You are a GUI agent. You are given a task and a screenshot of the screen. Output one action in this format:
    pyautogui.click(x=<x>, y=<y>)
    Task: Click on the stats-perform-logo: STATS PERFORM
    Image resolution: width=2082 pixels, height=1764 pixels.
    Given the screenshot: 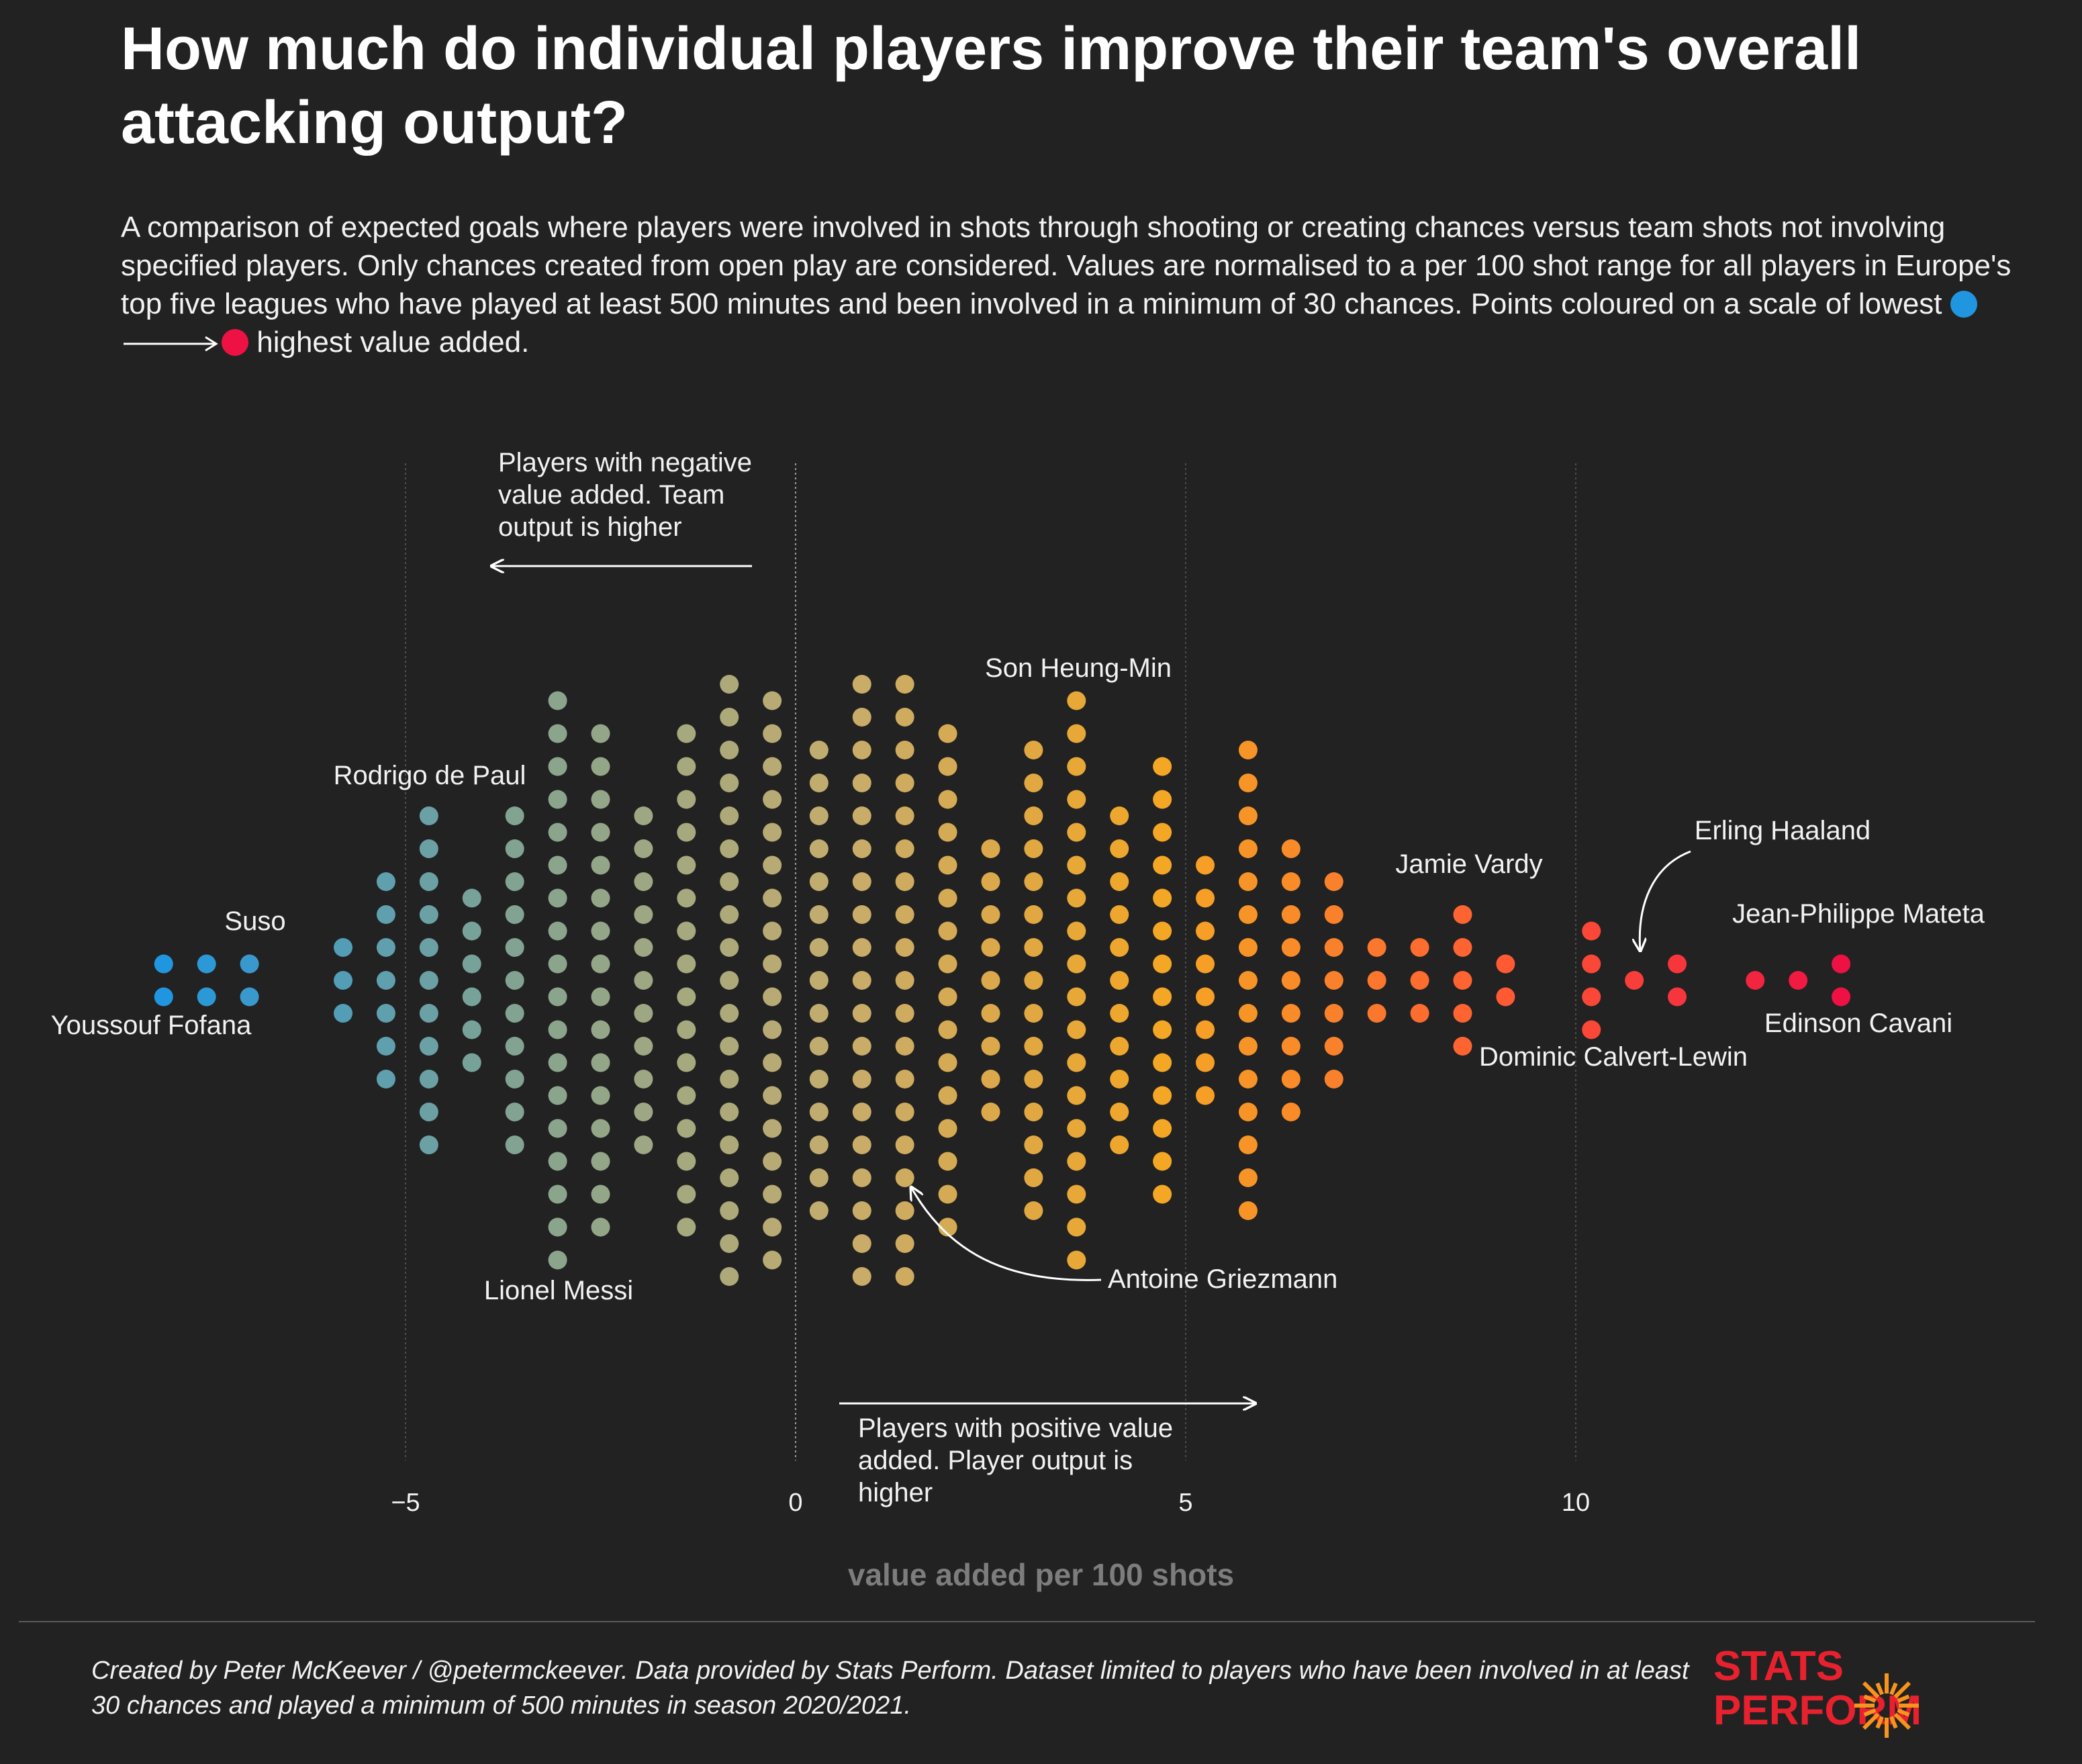 What is the action you would take?
    pyautogui.click(x=1817, y=1690)
    